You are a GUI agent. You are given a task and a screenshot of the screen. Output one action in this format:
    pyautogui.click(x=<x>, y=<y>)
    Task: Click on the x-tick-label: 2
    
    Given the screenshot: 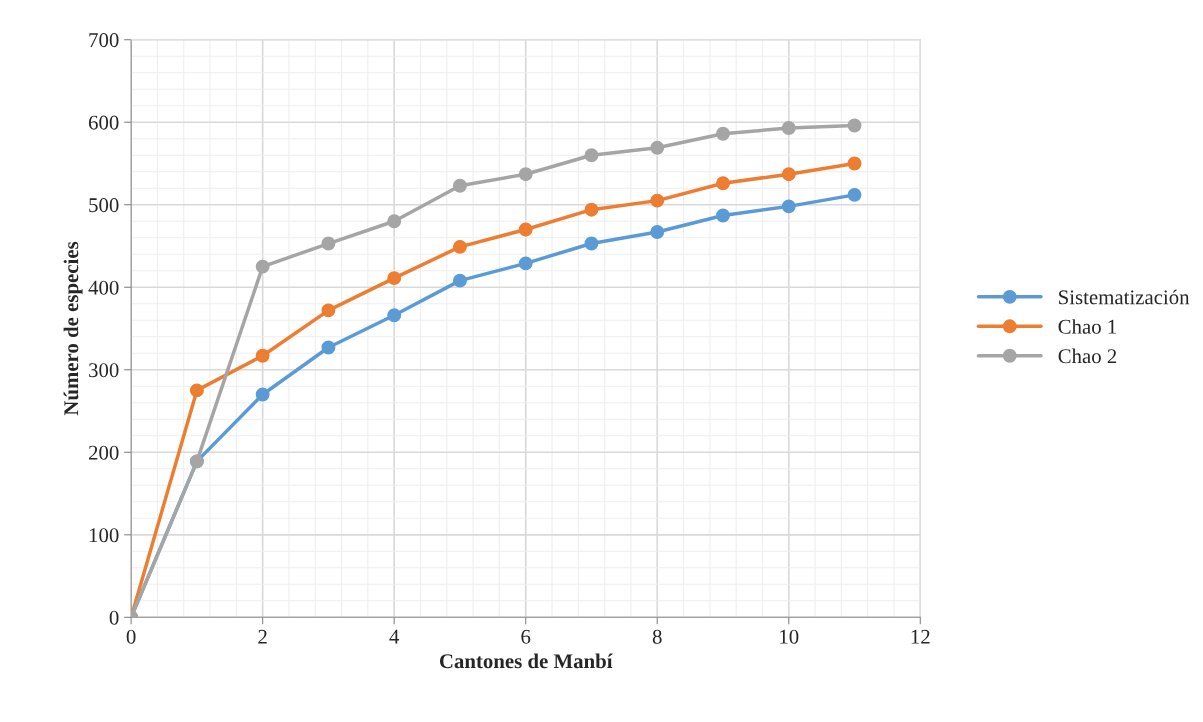 What is the action you would take?
    pyautogui.click(x=262, y=636)
    